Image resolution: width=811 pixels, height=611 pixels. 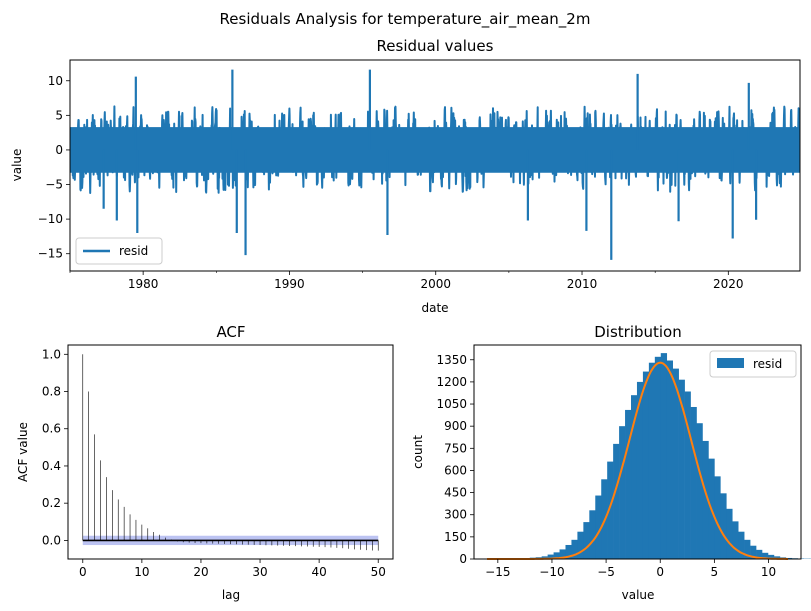 What do you see at coordinates (715, 572) in the screenshot?
I see `x-tick-label: 5` at bounding box center [715, 572].